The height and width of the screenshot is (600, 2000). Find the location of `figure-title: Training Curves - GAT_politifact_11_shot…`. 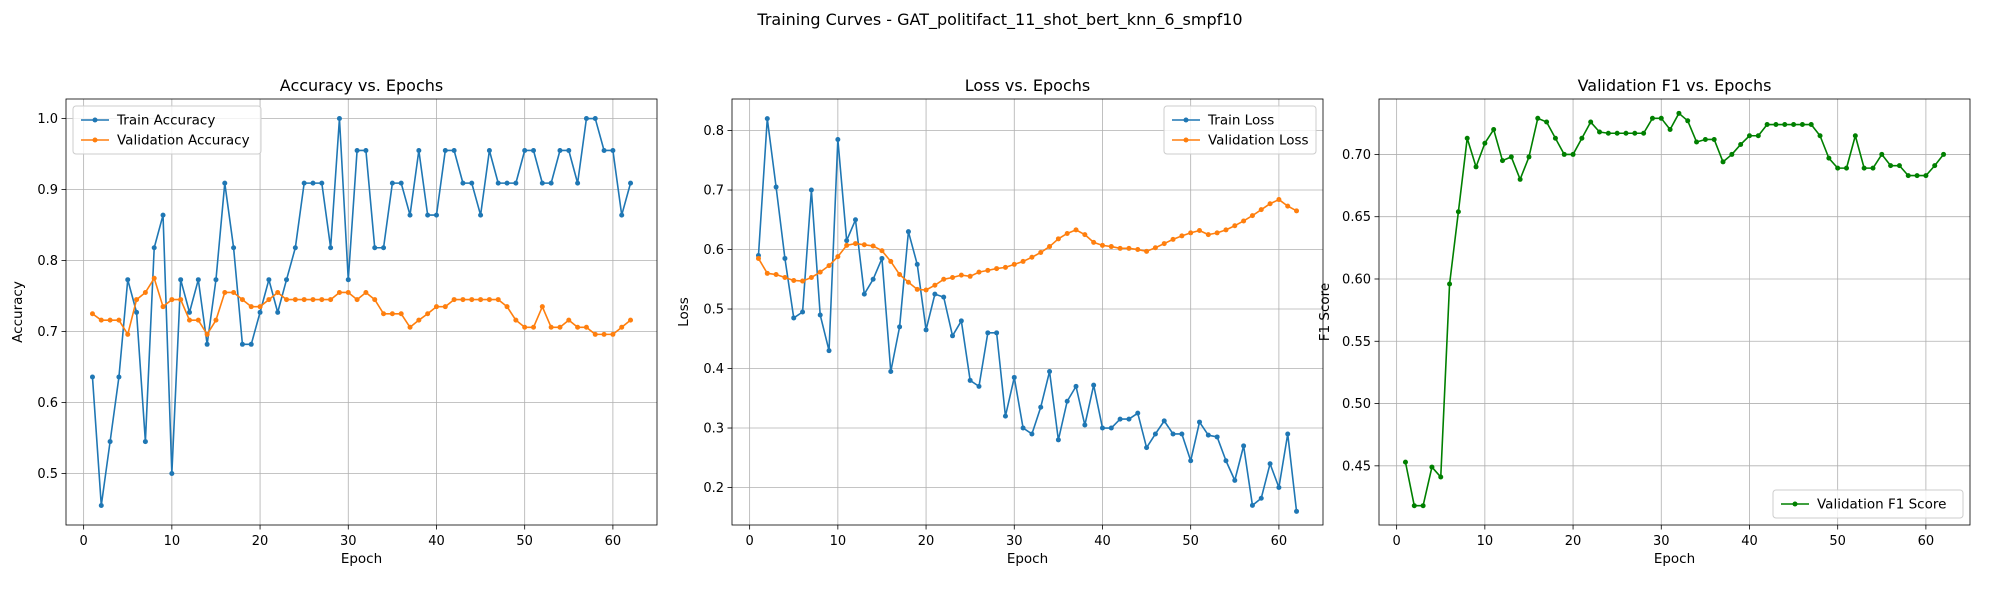

figure-title: Training Curves - GAT_politifact_11_shot… is located at coordinates (999, 20).